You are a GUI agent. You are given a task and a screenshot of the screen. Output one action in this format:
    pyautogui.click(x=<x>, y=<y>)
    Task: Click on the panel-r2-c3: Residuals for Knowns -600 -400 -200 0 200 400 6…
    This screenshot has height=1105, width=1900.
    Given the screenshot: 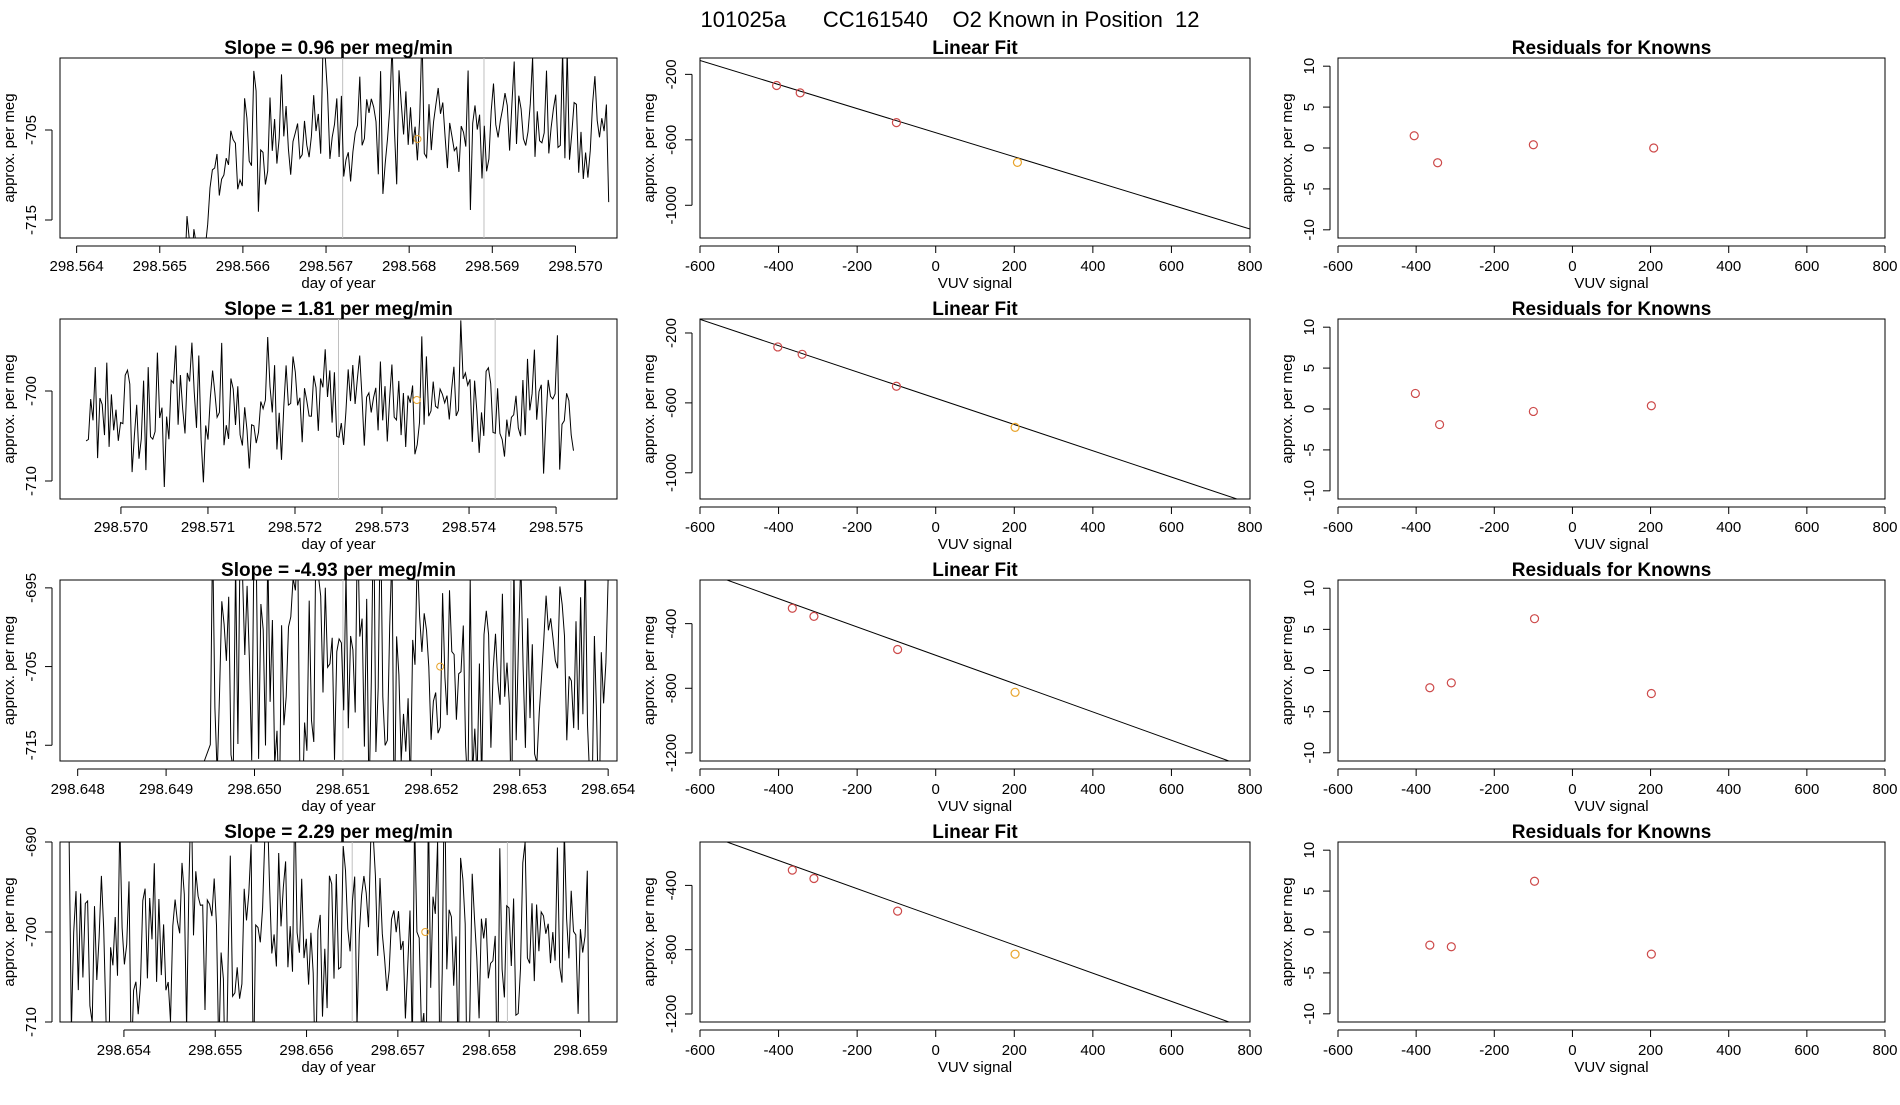 What is the action you would take?
    pyautogui.click(x=1588, y=426)
    